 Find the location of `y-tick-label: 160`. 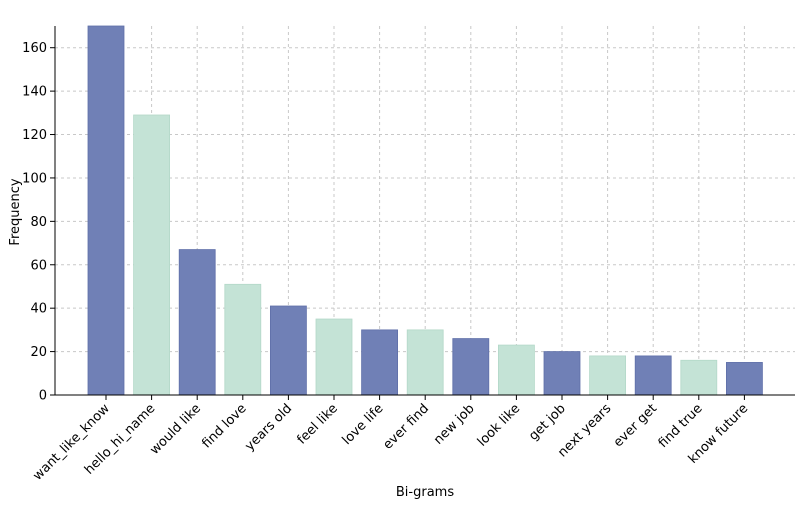

y-tick-label: 160 is located at coordinates (34, 48).